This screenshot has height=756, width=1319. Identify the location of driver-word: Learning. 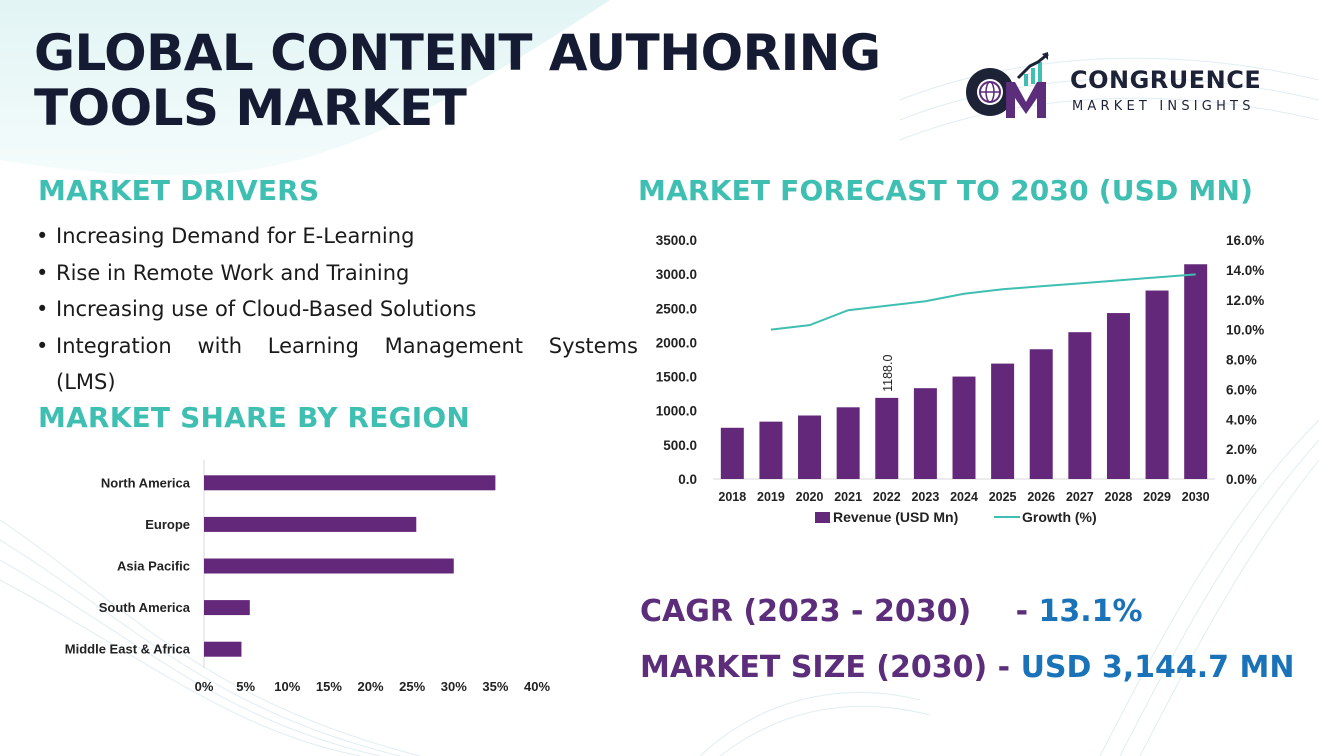
(313, 345).